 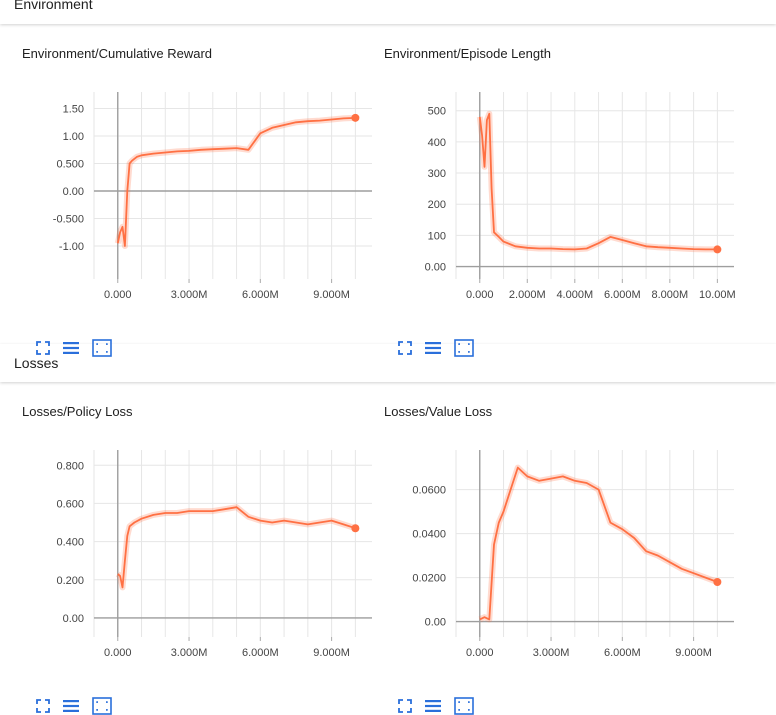 What do you see at coordinates (429, 535) in the screenshot?
I see `y-tick-label: 0.0400` at bounding box center [429, 535].